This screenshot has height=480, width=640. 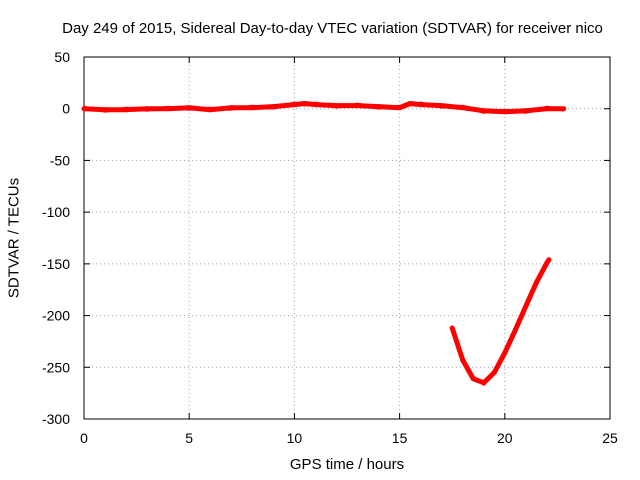 I want to click on x-tick-label: 0, so click(x=84, y=438).